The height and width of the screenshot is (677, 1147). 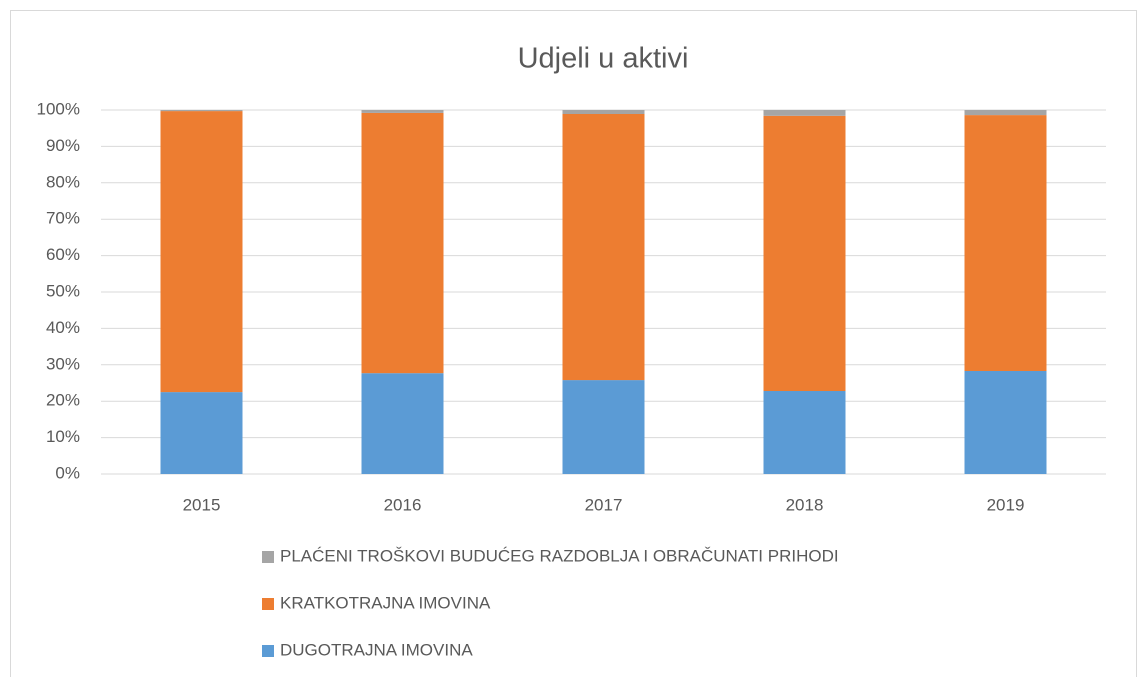 What do you see at coordinates (63, 218) in the screenshot?
I see `y-tick-label: 70%` at bounding box center [63, 218].